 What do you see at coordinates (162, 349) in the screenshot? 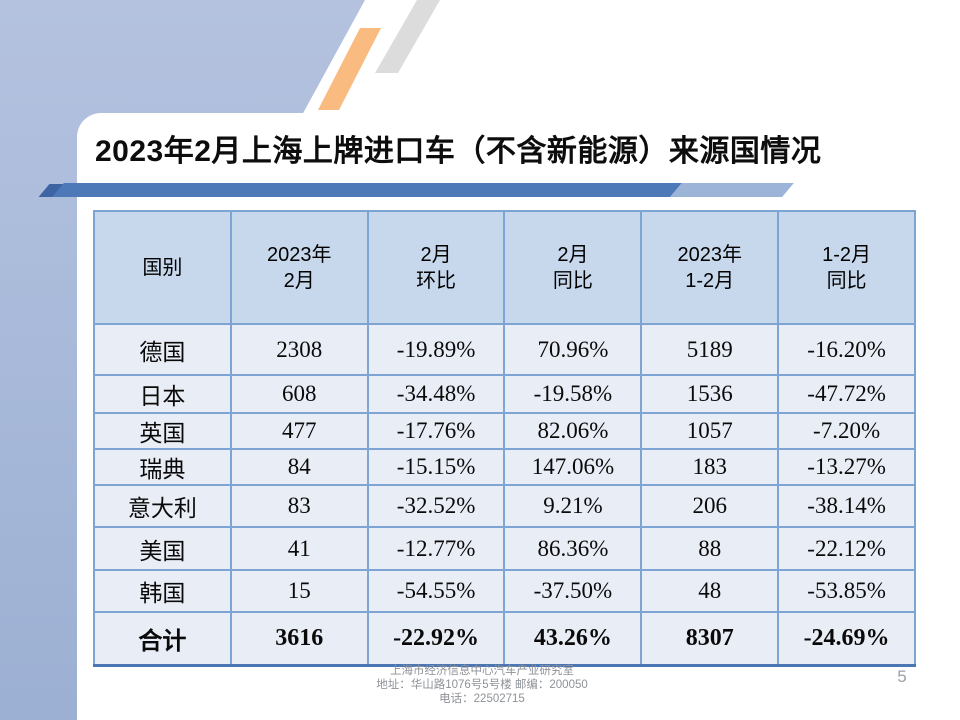
I see `country-cell: 德国` at bounding box center [162, 349].